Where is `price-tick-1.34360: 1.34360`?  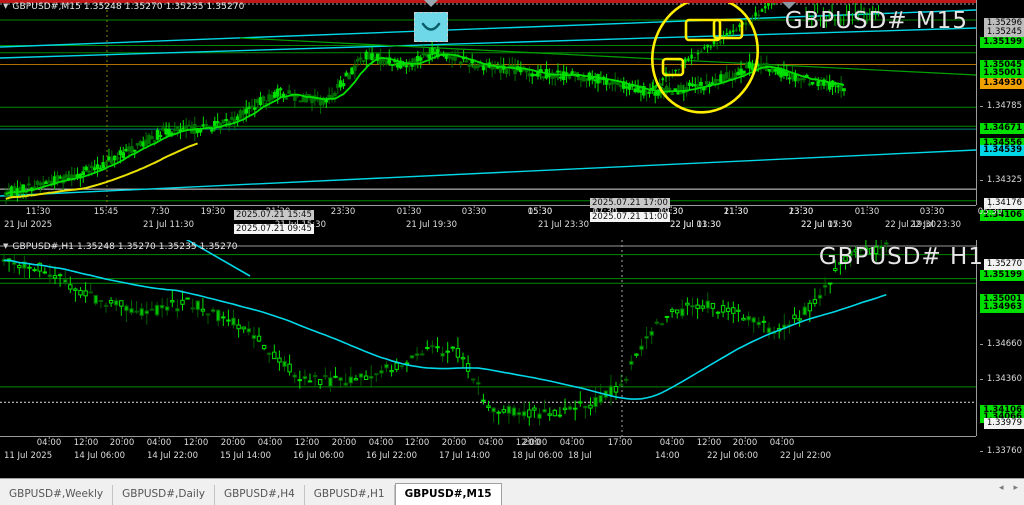
price-tick-1.34360: 1.34360 is located at coordinates (1001, 379).